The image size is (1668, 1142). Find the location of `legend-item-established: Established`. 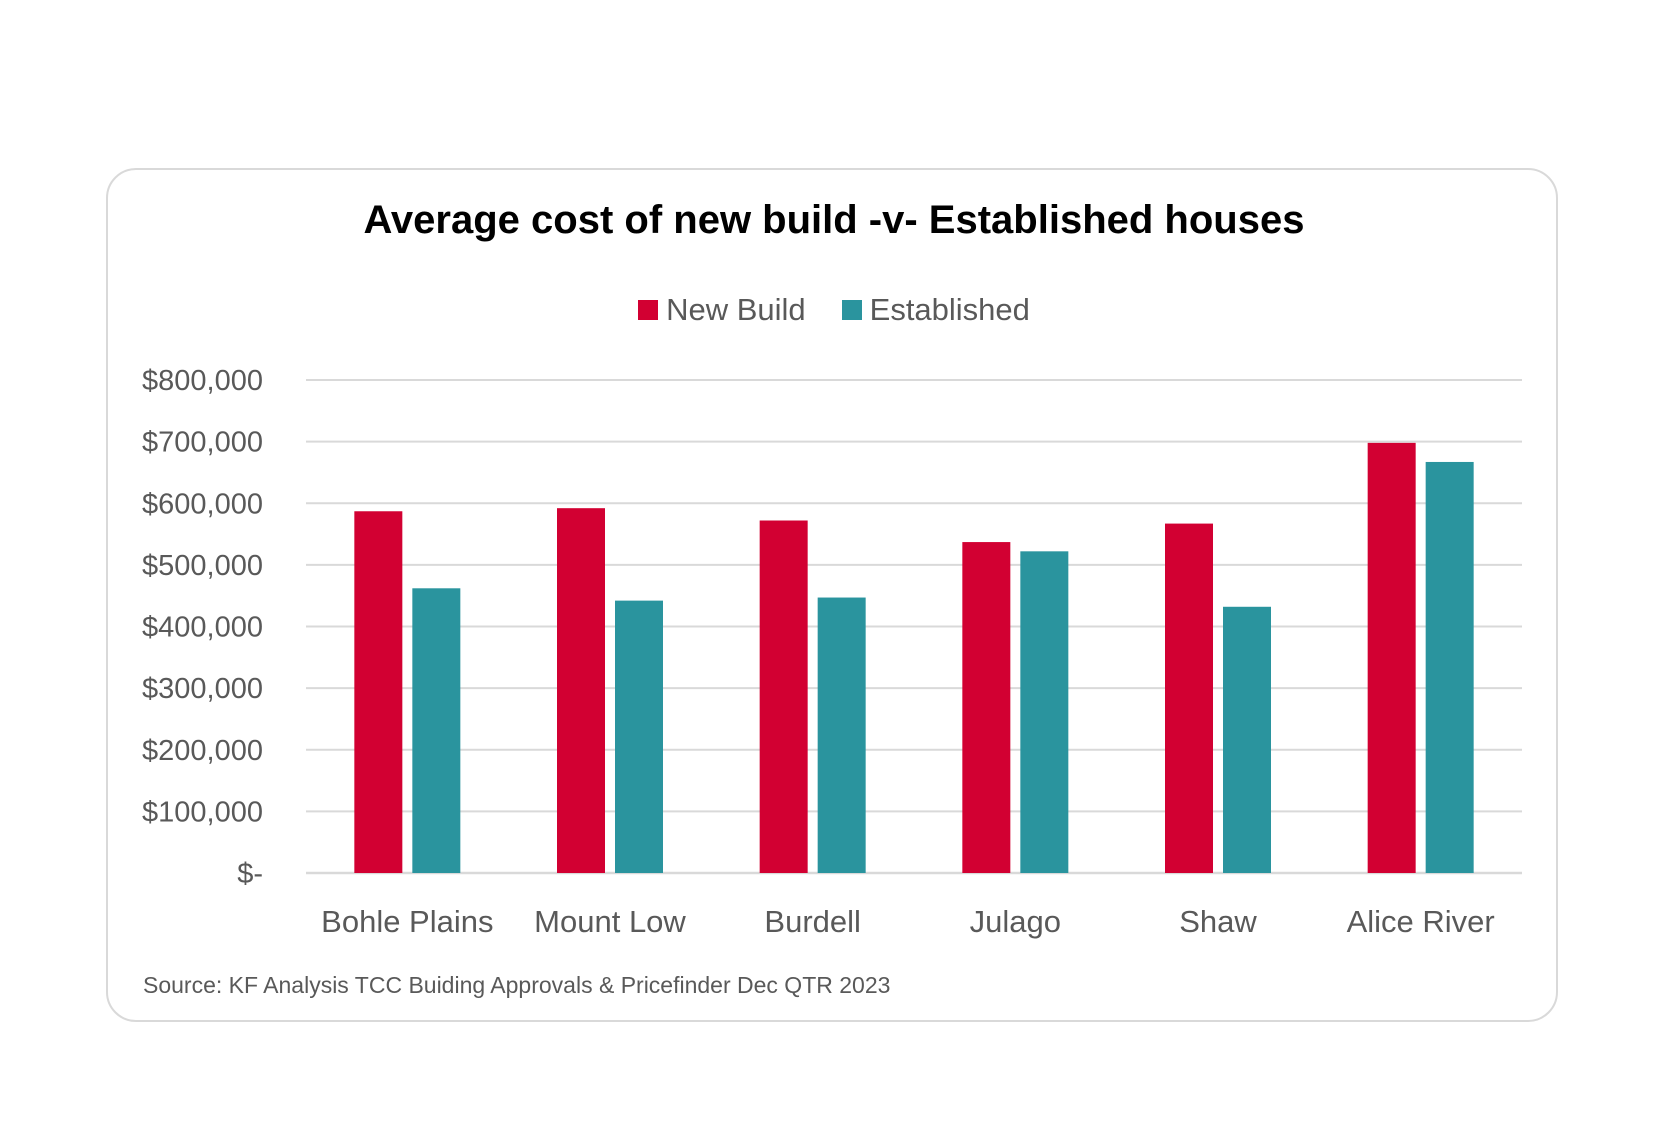

legend-item-established: Established is located at coordinates (935, 310).